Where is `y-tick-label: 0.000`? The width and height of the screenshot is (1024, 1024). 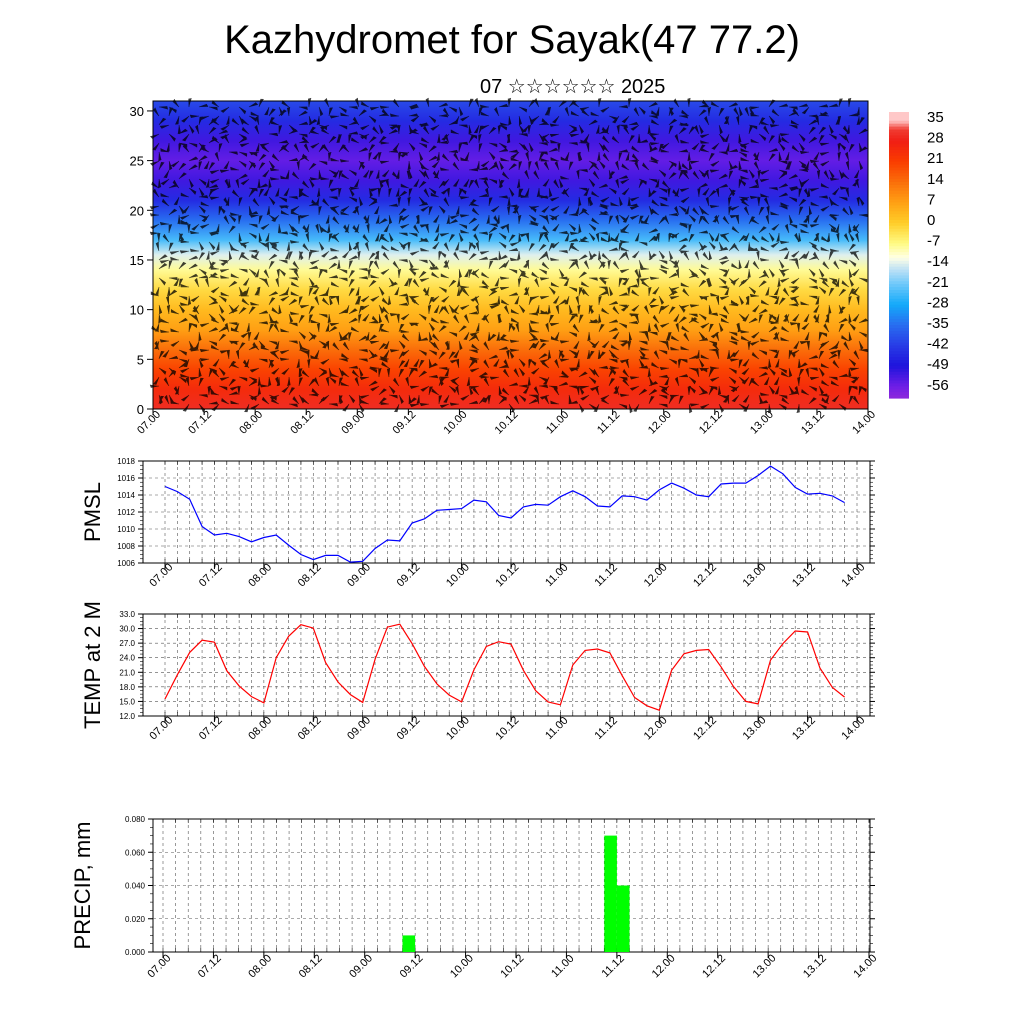
y-tick-label: 0.000 is located at coordinates (135, 952).